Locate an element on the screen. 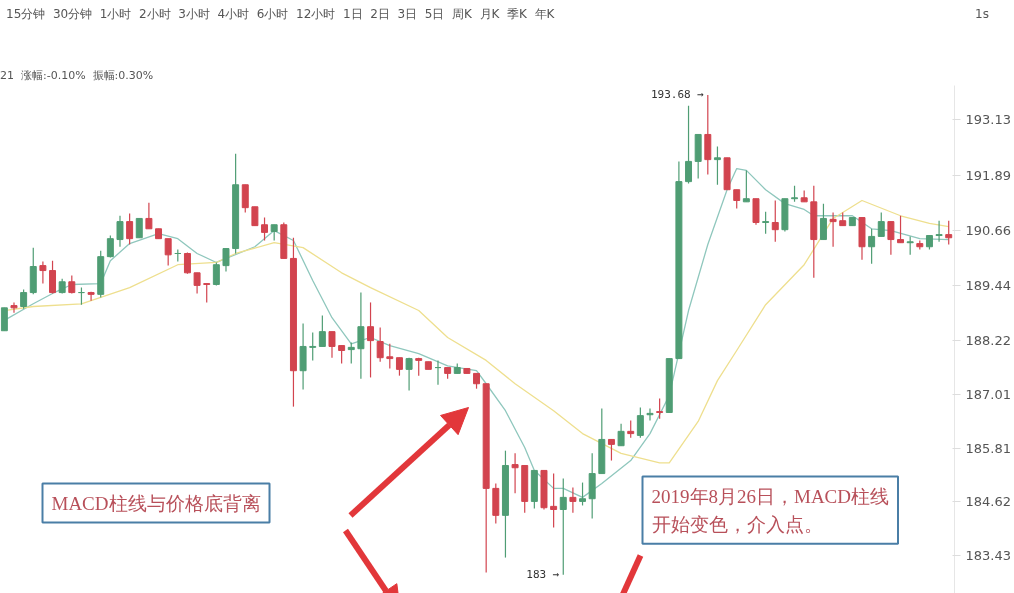 This screenshot has height=593, width=1014. y-tick-label: 188.22 is located at coordinates (988, 340).